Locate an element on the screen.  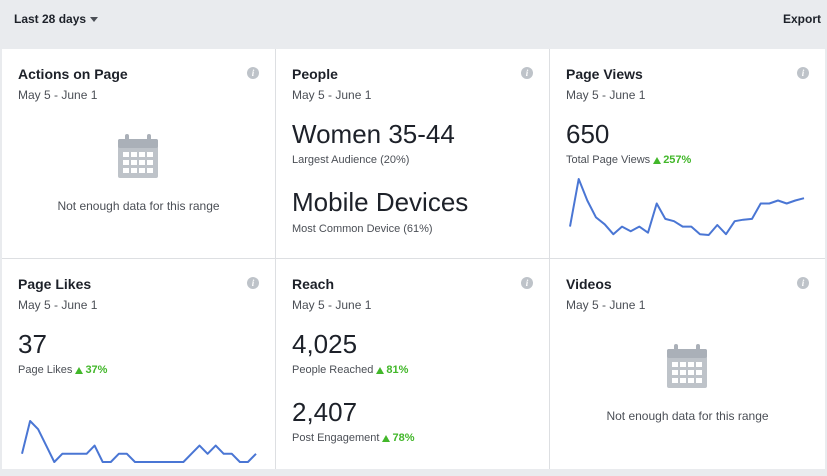
trend-indicator: 78% is located at coordinates (398, 438).